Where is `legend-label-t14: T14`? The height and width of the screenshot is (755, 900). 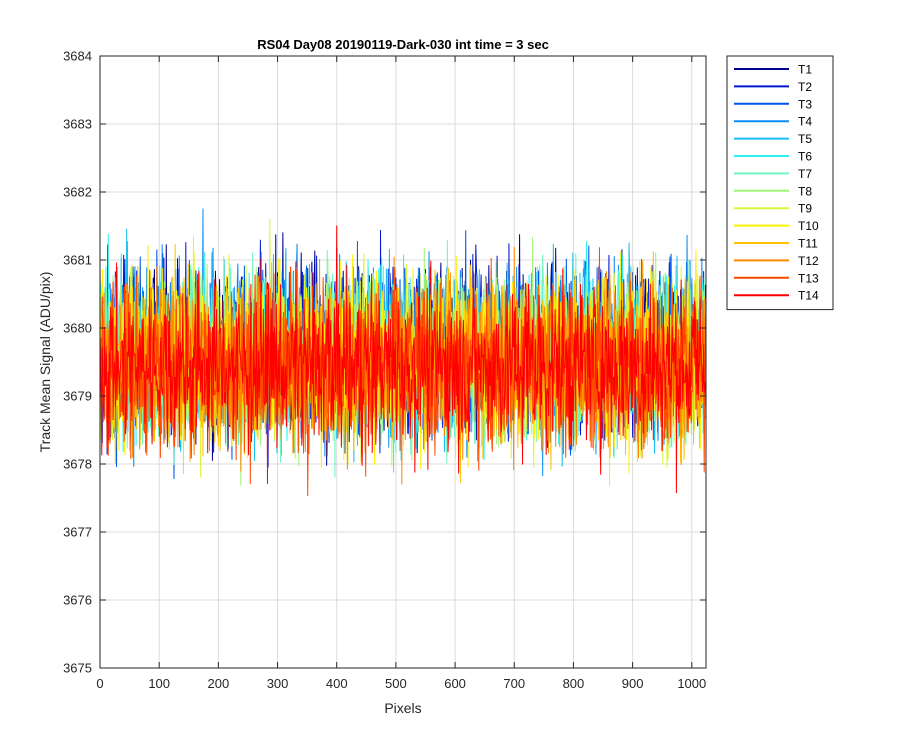 legend-label-t14: T14 is located at coordinates (808, 296).